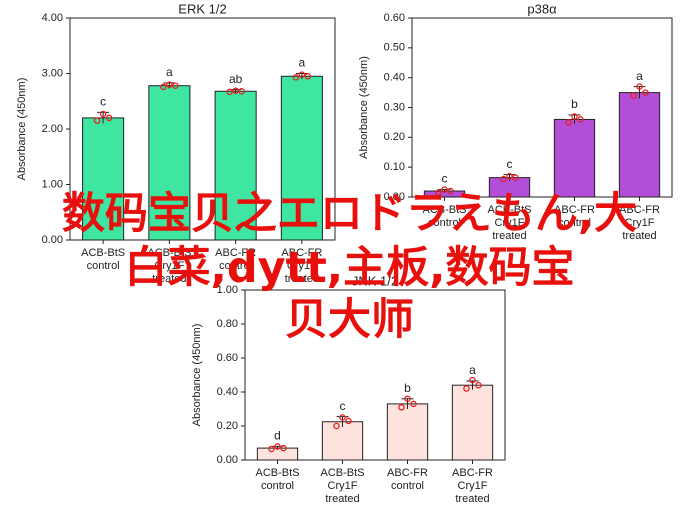  I want to click on chart-title: ERK 1/2, so click(202, 8).